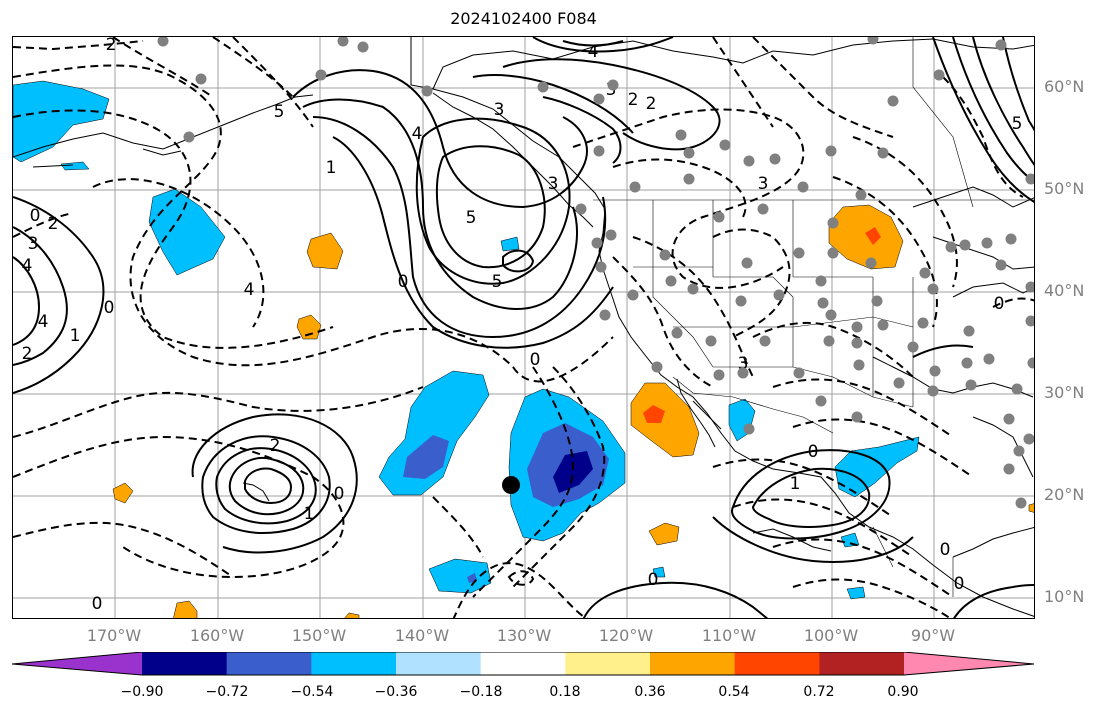  I want to click on colorbar-segments, so click(523, 663).